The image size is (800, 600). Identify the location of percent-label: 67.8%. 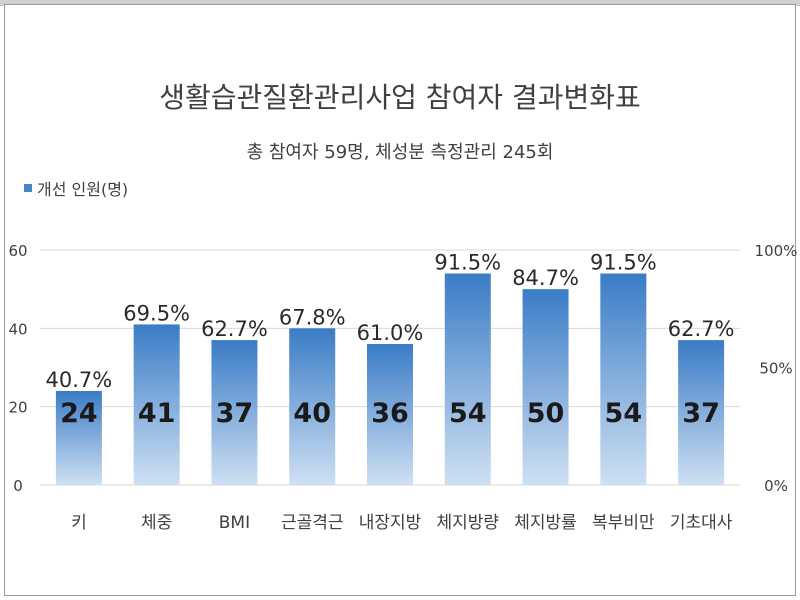
(312, 317).